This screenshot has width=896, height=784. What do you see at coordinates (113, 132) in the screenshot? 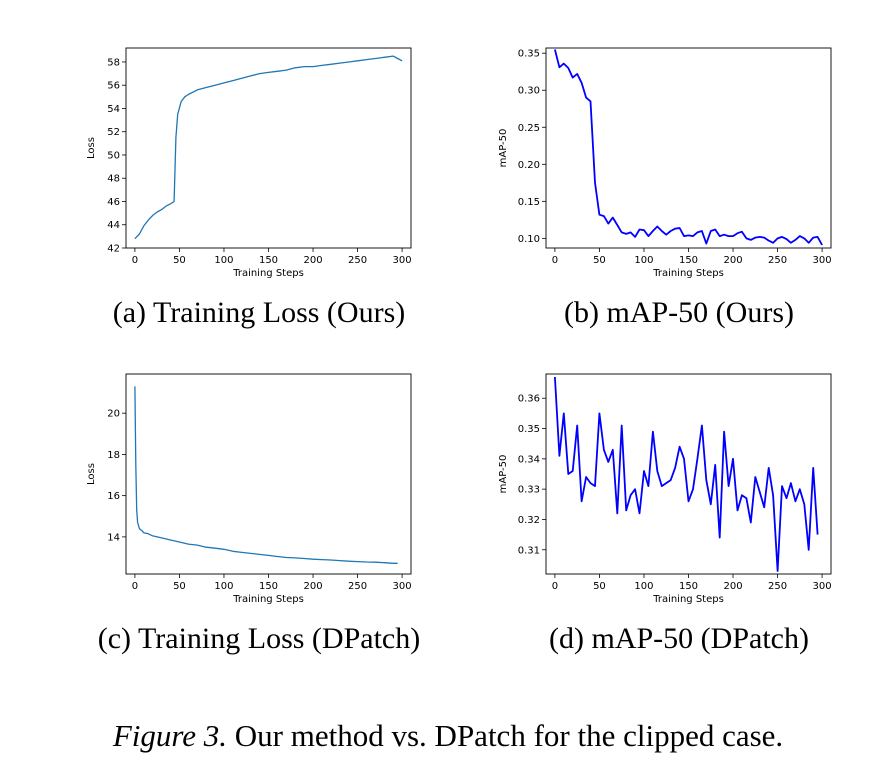
I see `y-tick-label-a-52: 52` at bounding box center [113, 132].